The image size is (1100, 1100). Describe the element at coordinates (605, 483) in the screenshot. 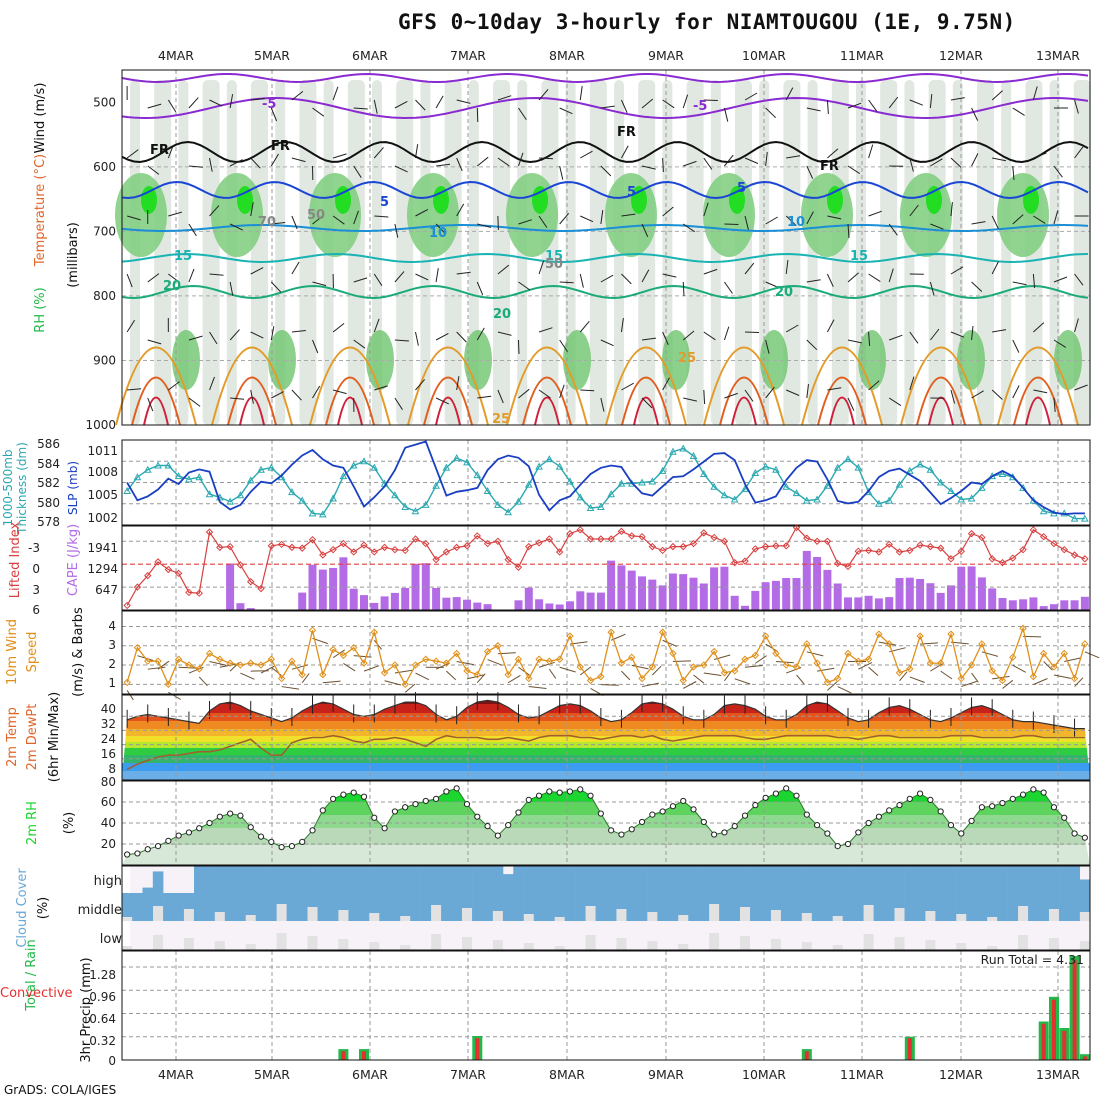

I see `thickness-line` at that location.